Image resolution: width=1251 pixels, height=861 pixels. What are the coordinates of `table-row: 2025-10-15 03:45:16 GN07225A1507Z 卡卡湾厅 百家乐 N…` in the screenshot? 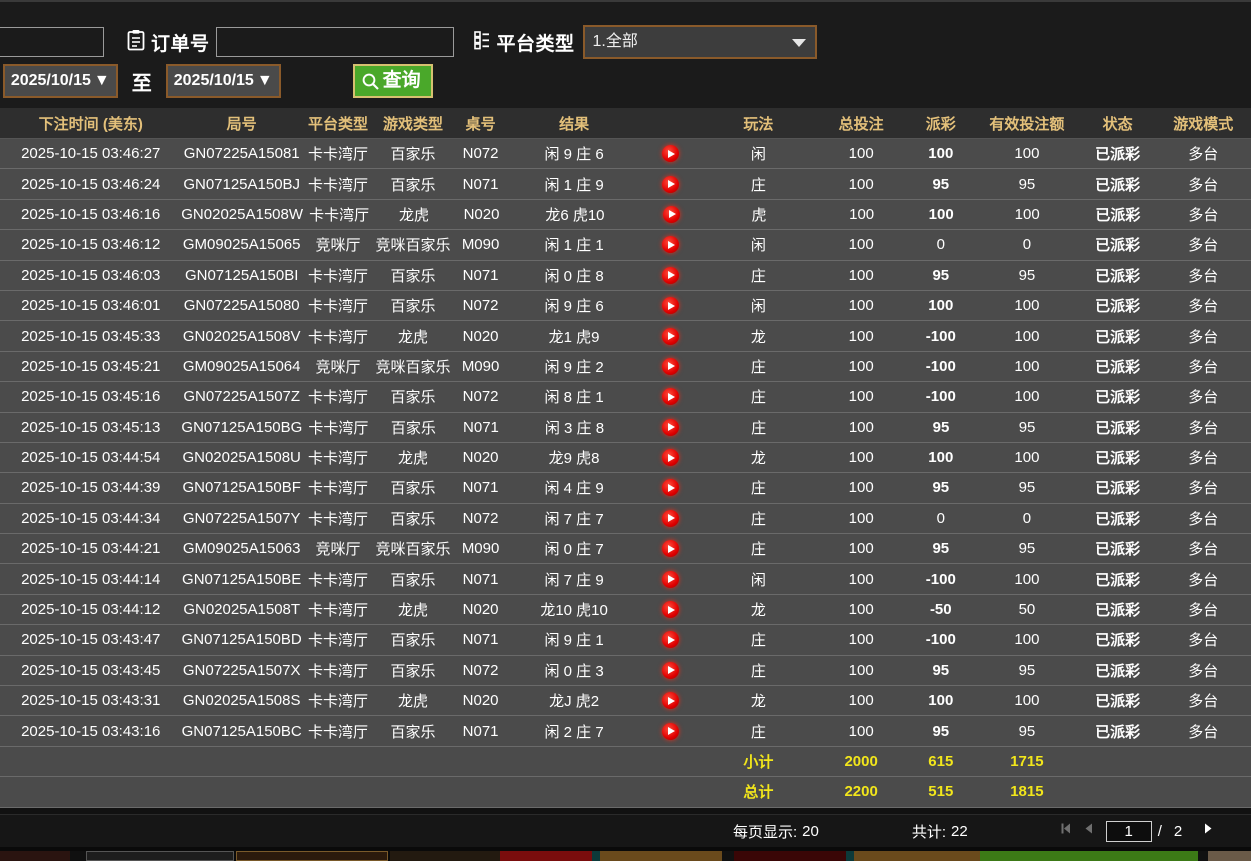 It's located at (625, 397).